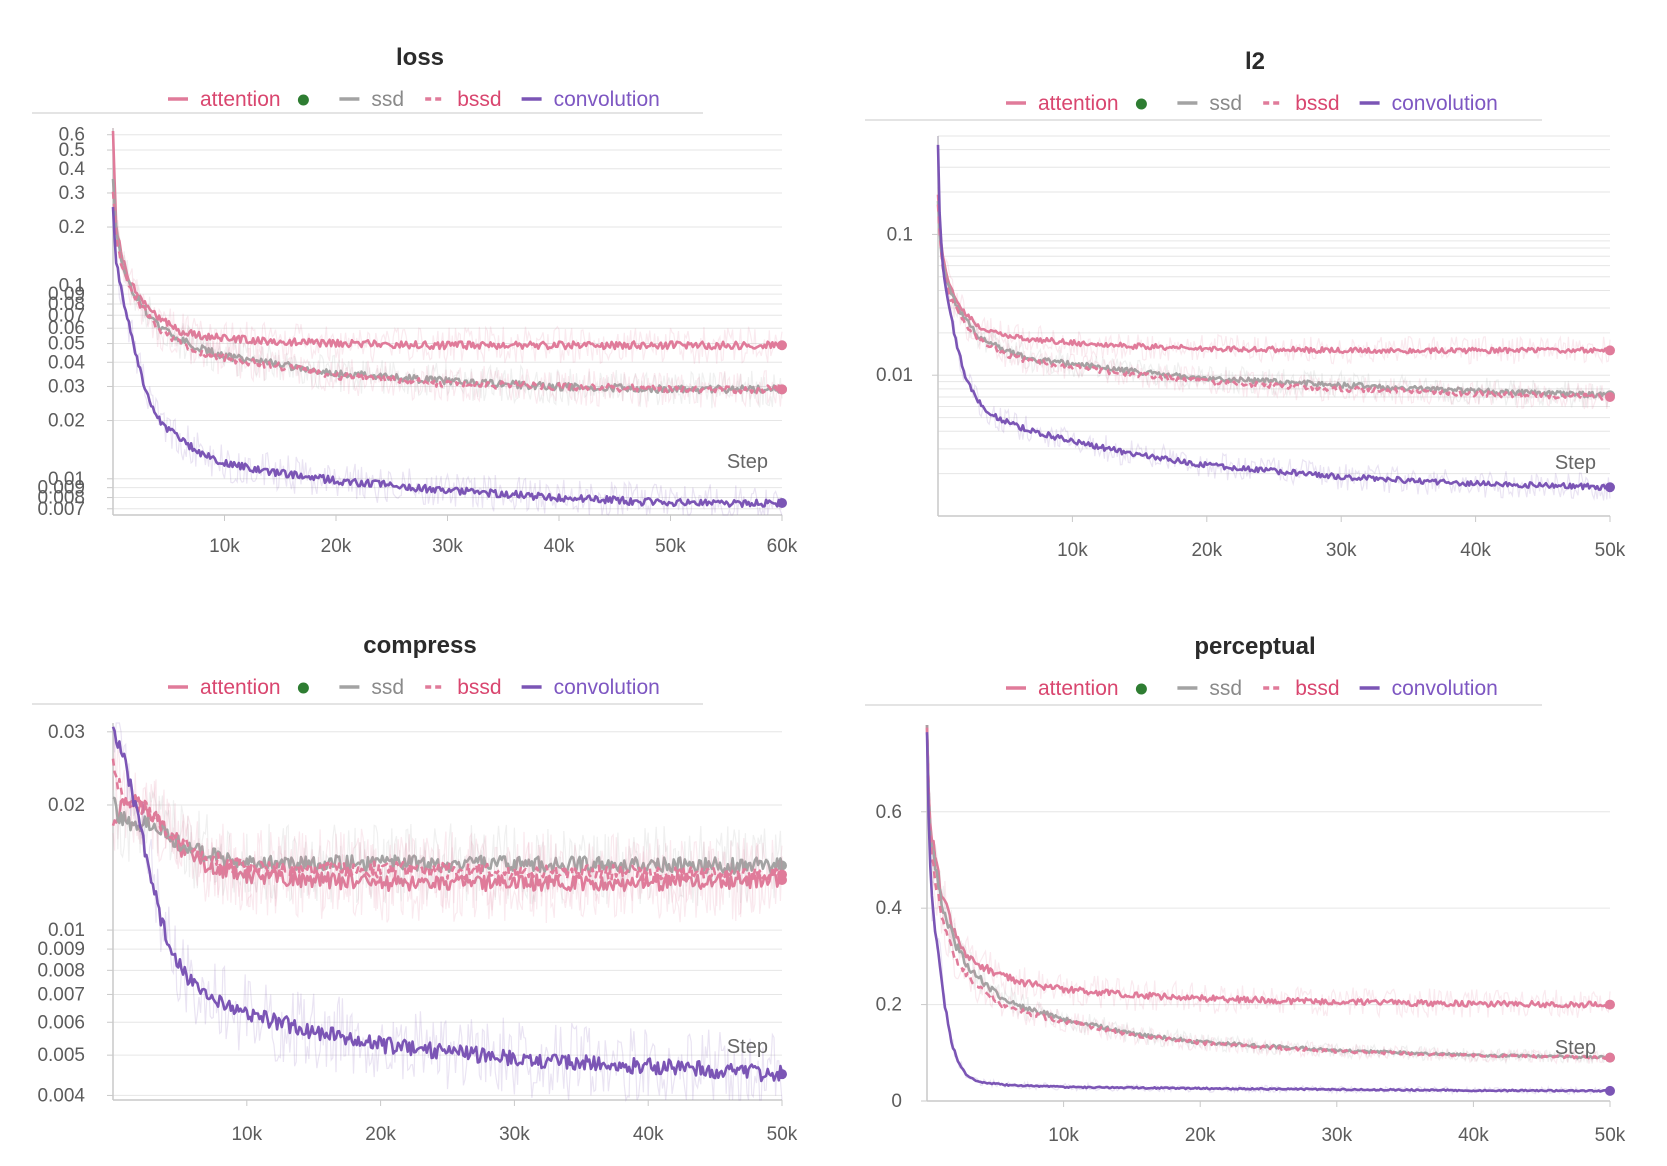  I want to click on y-tick-label: 0.007, so click(61, 509).